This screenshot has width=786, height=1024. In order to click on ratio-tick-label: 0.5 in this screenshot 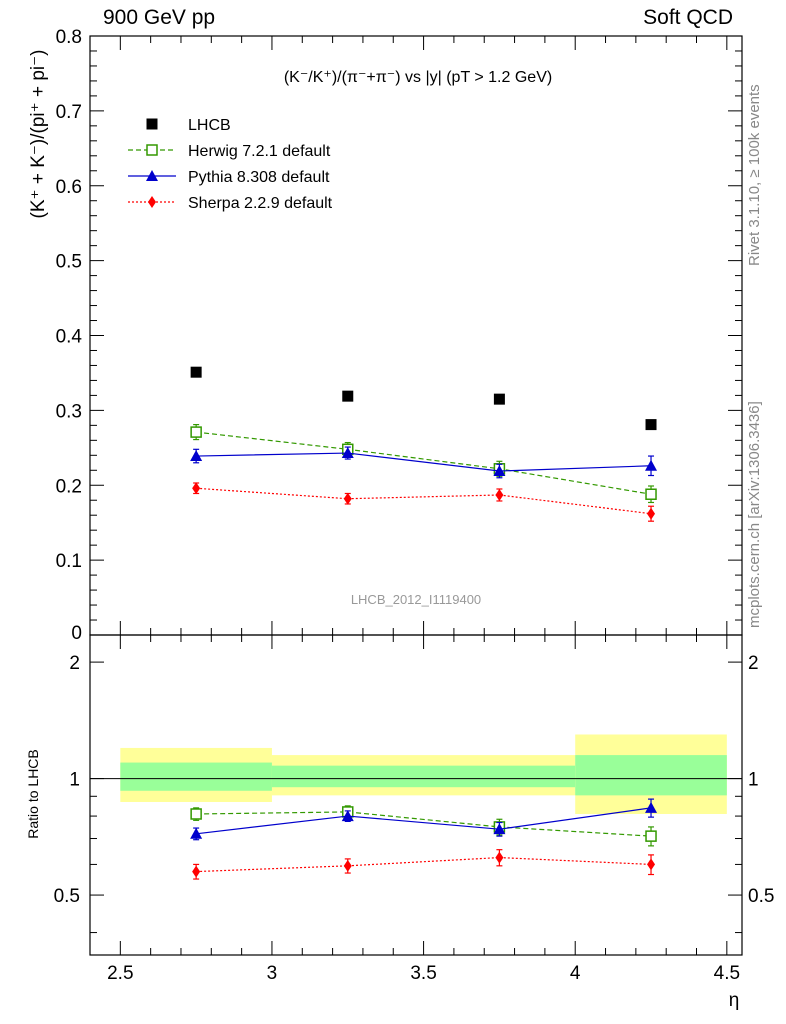, I will do `click(67, 896)`.